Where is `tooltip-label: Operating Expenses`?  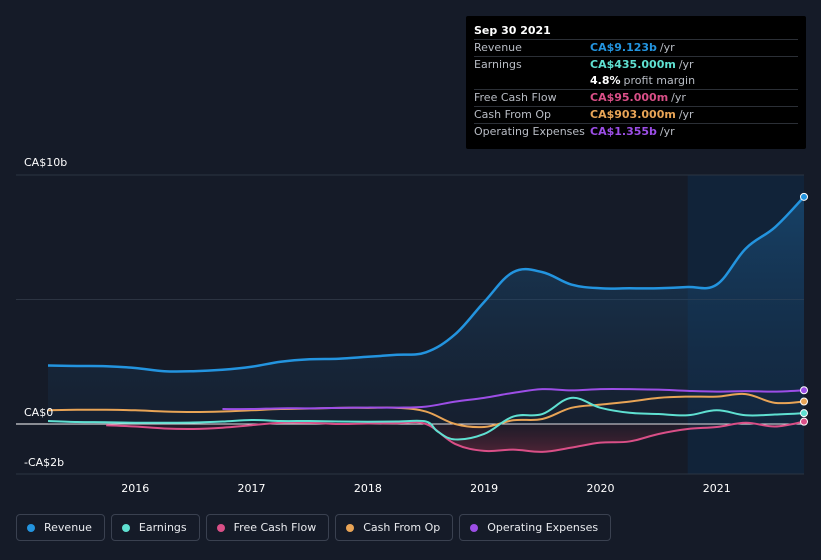 tooltip-label: Operating Expenses is located at coordinates (529, 131).